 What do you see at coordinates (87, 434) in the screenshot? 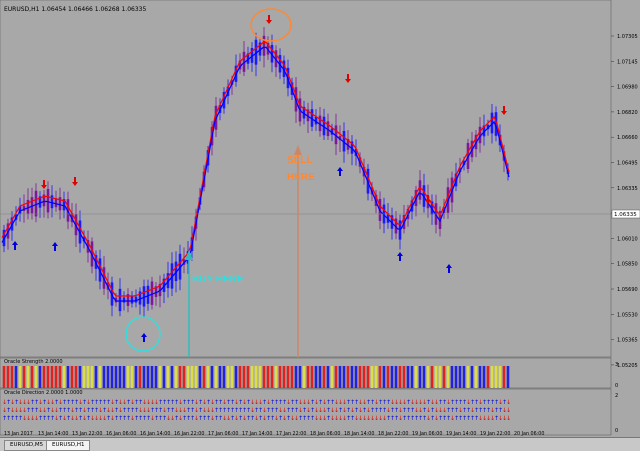
I see `time-axis-label: 13 Jan 22:00` at bounding box center [87, 434].